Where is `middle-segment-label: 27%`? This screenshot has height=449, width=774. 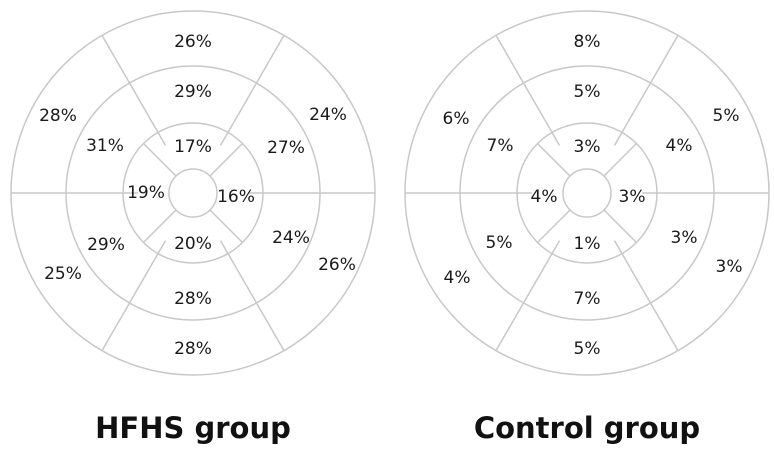 middle-segment-label: 27% is located at coordinates (286, 148).